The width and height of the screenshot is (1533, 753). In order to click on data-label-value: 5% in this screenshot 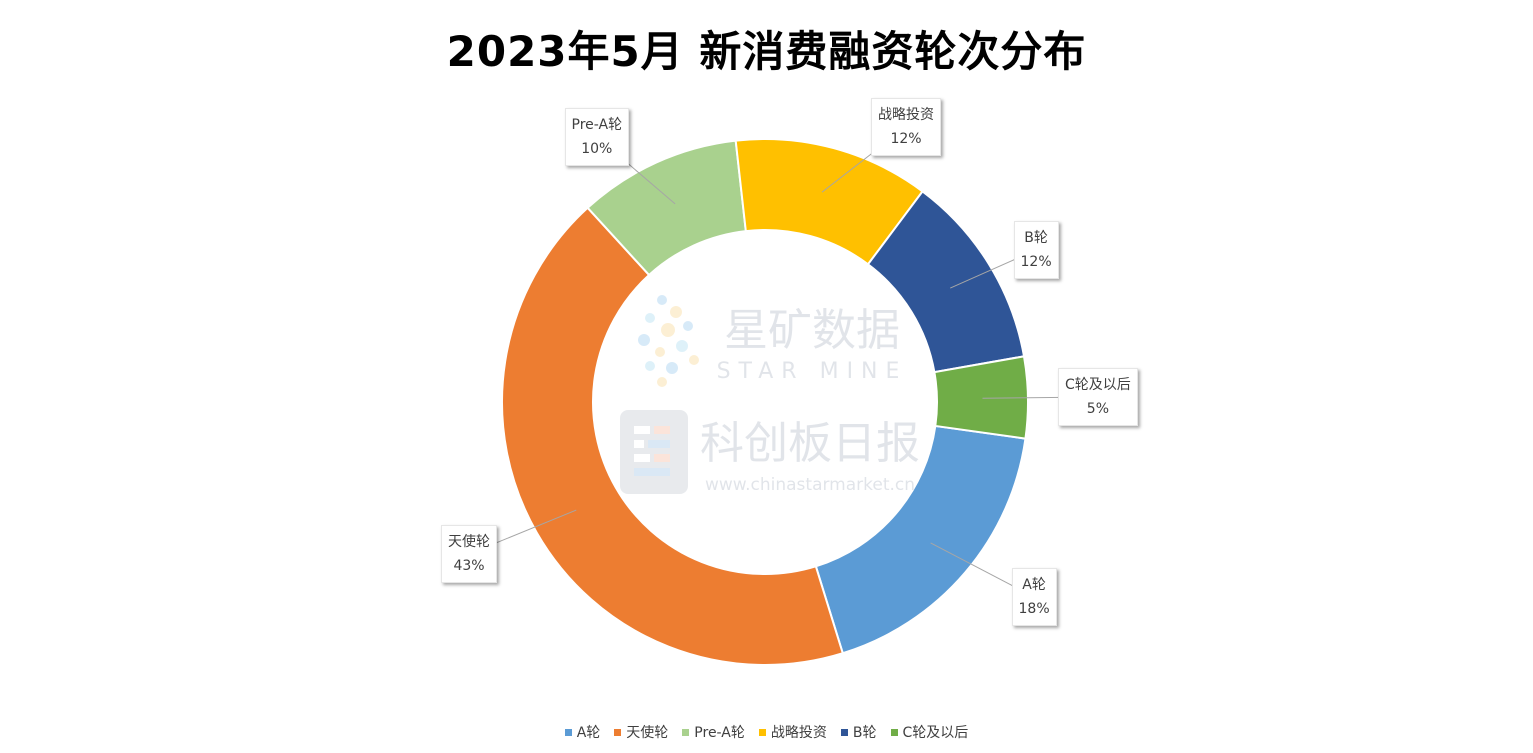, I will do `click(1097, 409)`.